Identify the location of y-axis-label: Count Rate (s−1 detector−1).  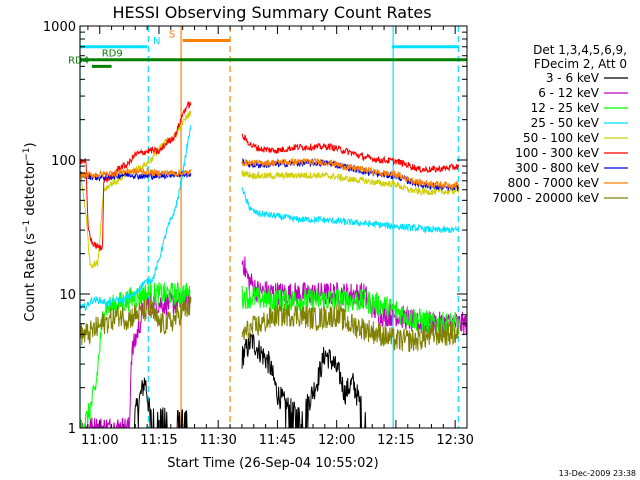
(30, 231).